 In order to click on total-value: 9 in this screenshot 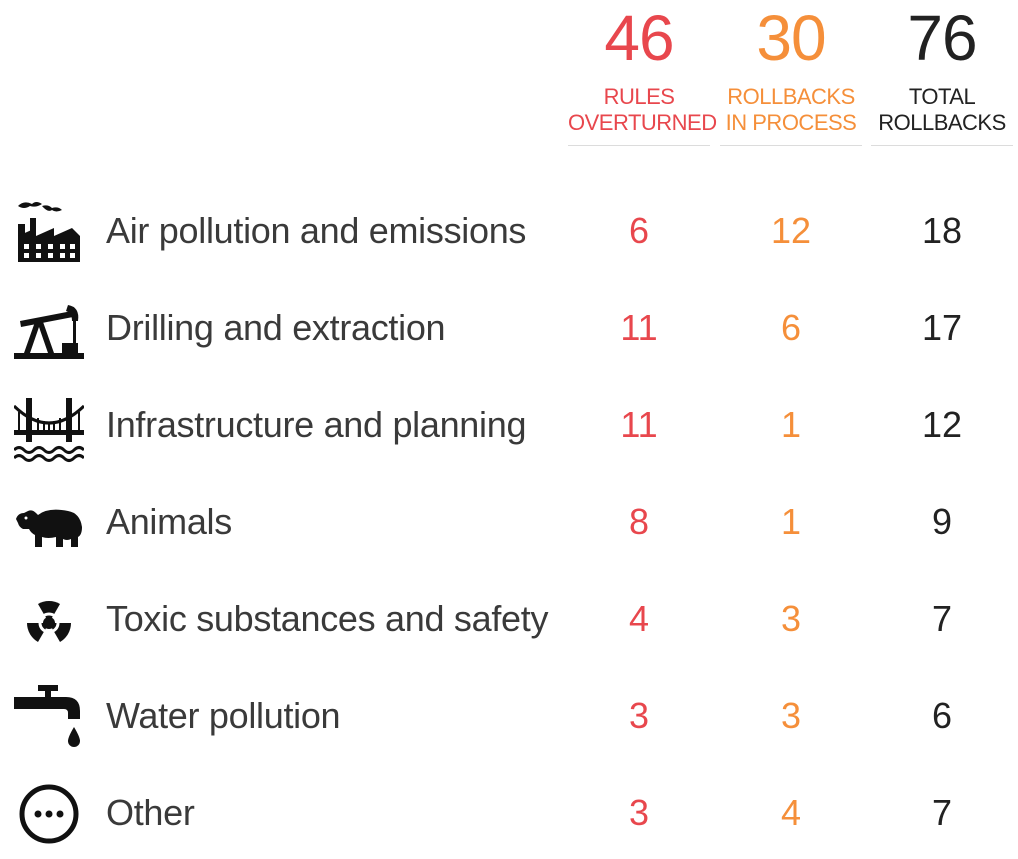, I will do `click(942, 521)`.